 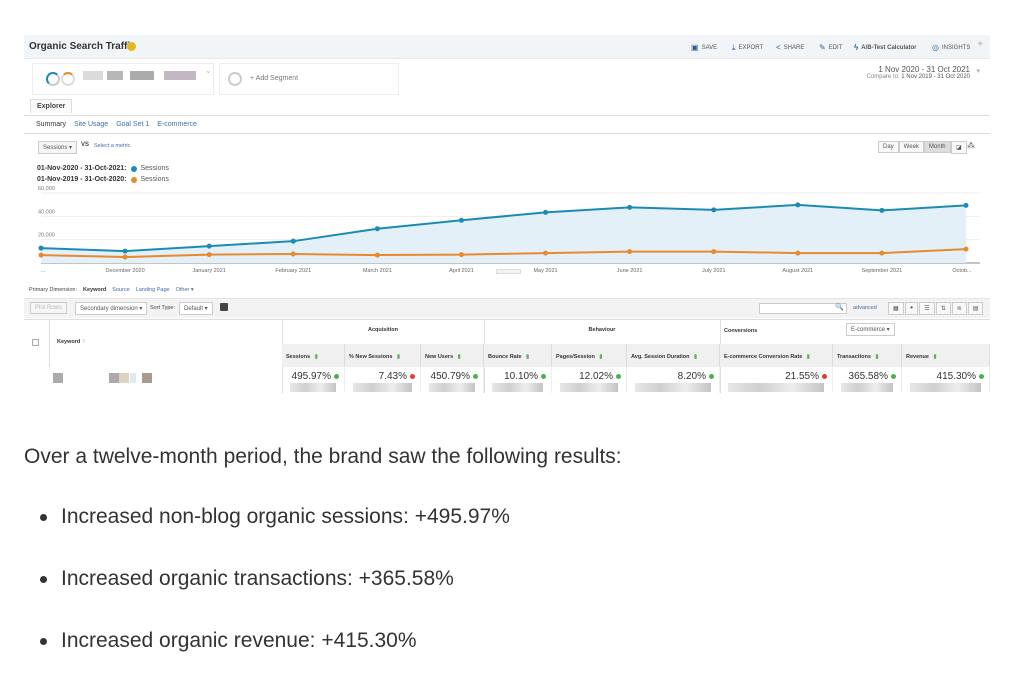 I want to click on chevron-down-icon: ⌄, so click(x=208, y=70).